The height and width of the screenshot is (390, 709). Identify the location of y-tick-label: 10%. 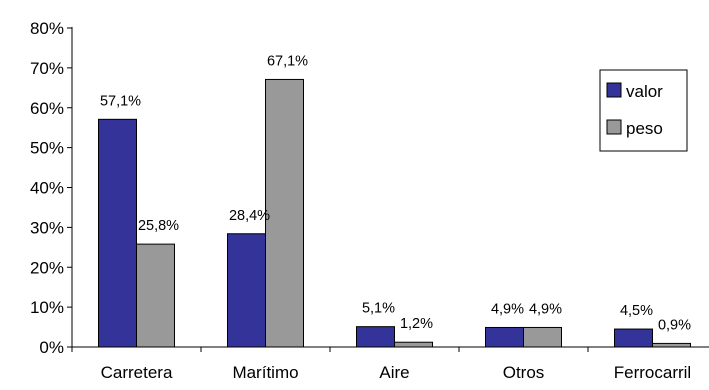
(47, 307).